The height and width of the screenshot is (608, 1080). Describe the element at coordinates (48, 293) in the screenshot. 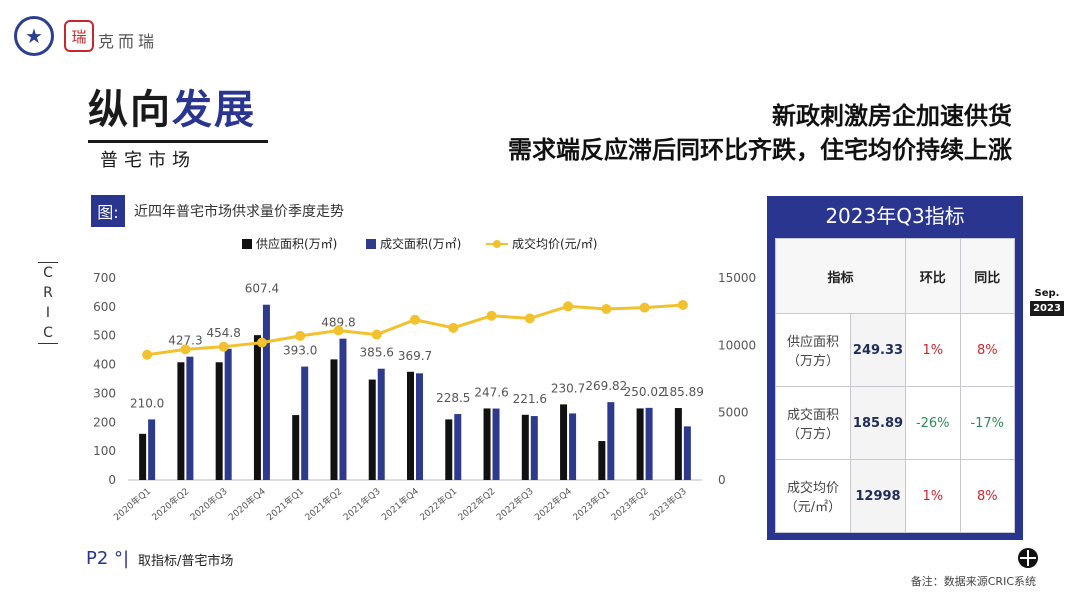

I see `side-letter: R` at that location.